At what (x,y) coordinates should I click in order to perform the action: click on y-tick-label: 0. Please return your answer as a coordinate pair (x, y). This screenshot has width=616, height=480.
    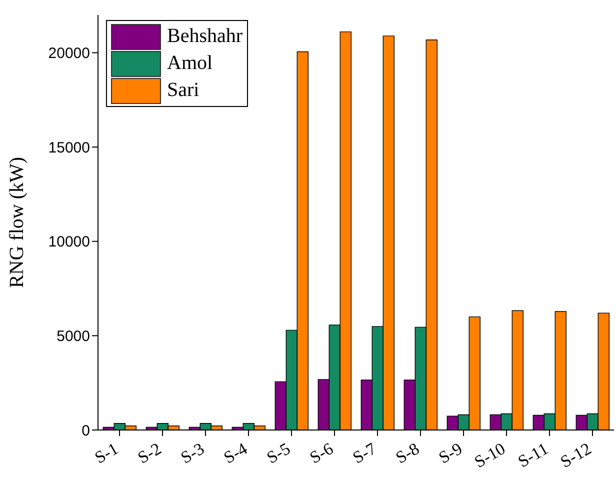
    Looking at the image, I should click on (86, 431).